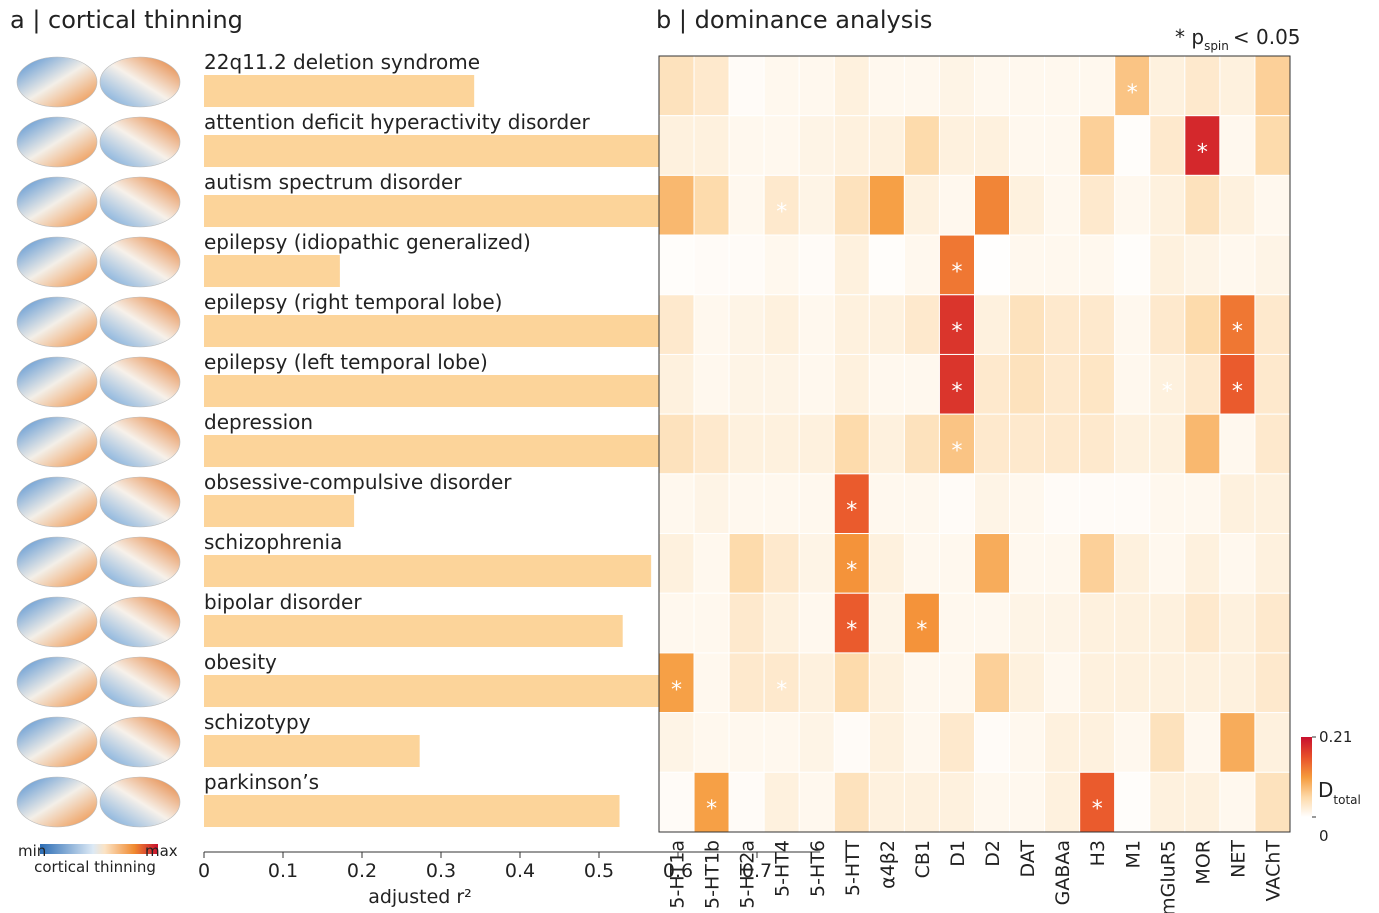  I want to click on category-label: 22q11.2 deletion syndrome, so click(342, 62).